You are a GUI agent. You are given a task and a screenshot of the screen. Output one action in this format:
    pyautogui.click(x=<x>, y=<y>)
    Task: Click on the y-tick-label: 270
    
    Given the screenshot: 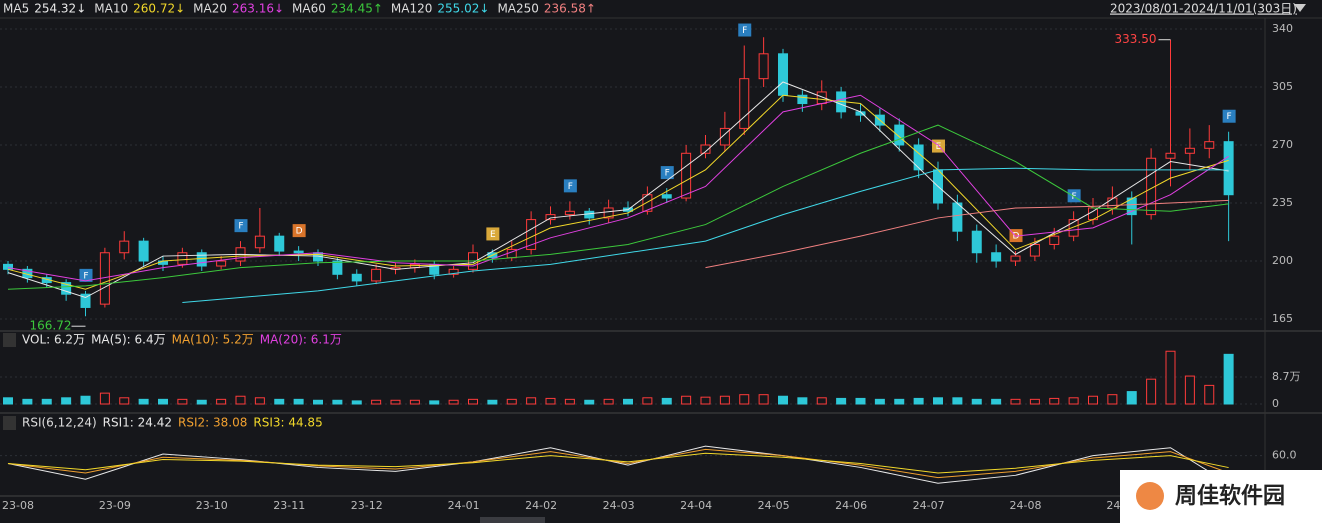 What is the action you would take?
    pyautogui.click(x=1282, y=144)
    